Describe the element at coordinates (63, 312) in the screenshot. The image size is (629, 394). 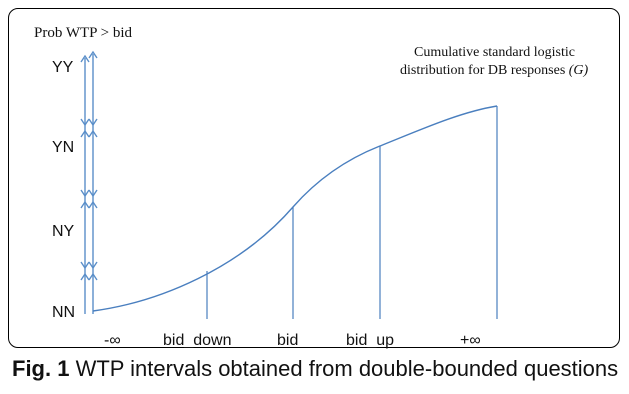
I see `interval-label-nn: NN` at that location.